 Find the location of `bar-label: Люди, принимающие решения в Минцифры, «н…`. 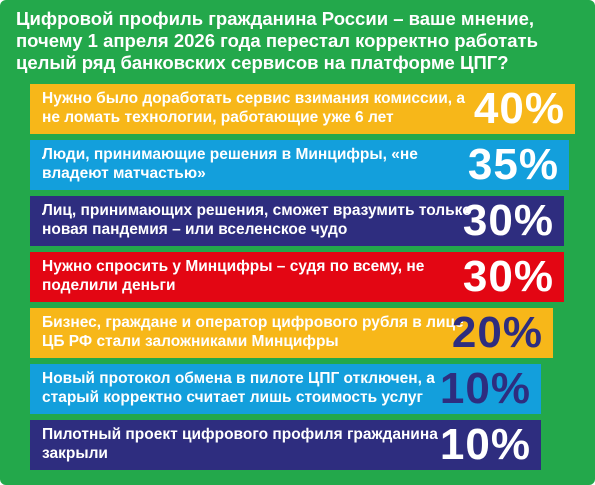

bar-label: Люди, принимающие решения в Минцифры, «н… is located at coordinates (230, 164).